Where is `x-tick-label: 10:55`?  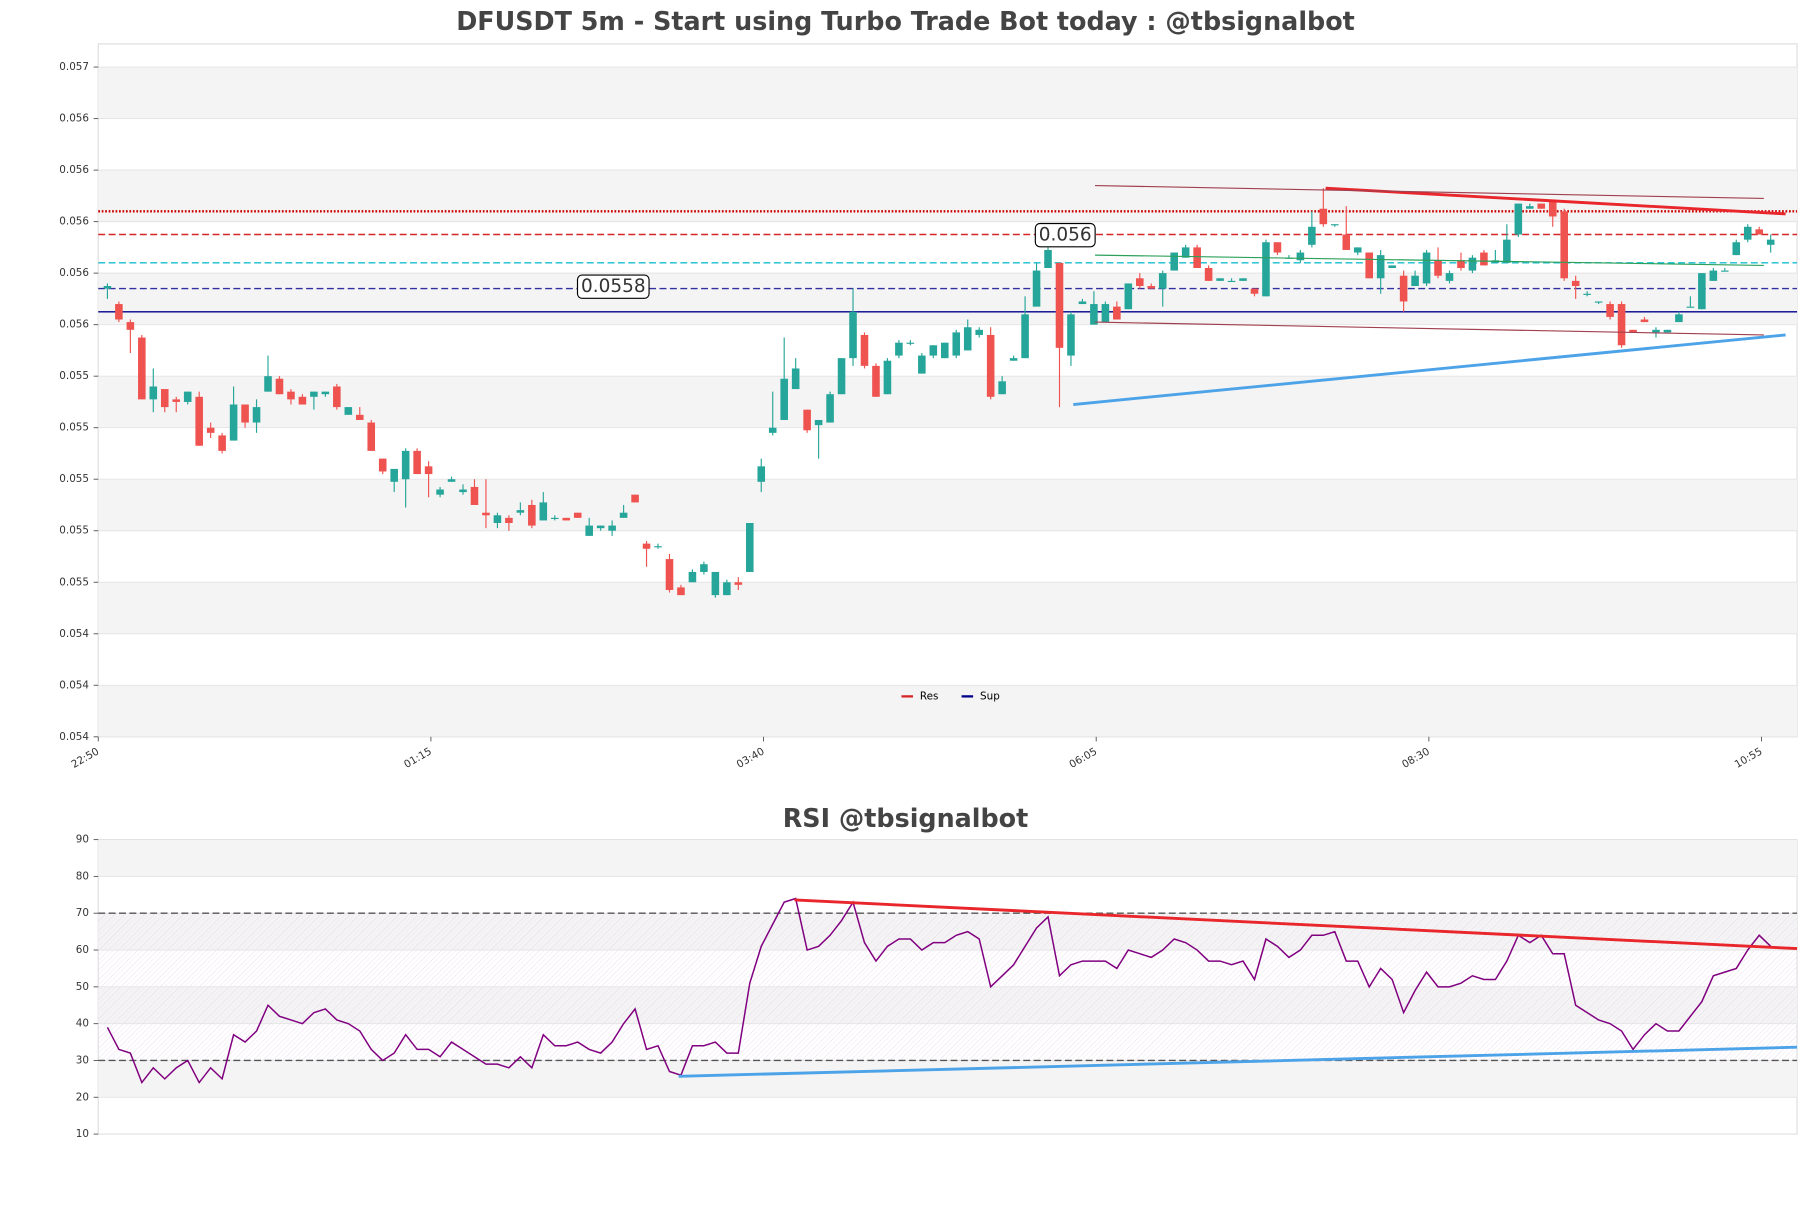
x-tick-label: 10:55 is located at coordinates (1749, 757).